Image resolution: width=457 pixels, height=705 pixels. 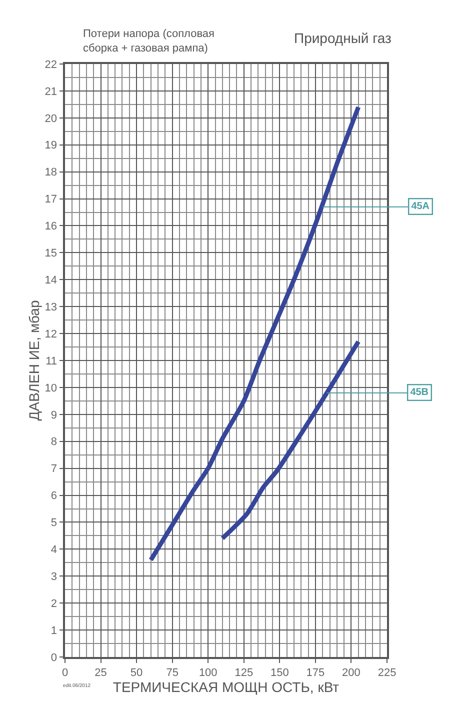 What do you see at coordinates (419, 392) in the screenshot?
I see `annotation: 45B` at bounding box center [419, 392].